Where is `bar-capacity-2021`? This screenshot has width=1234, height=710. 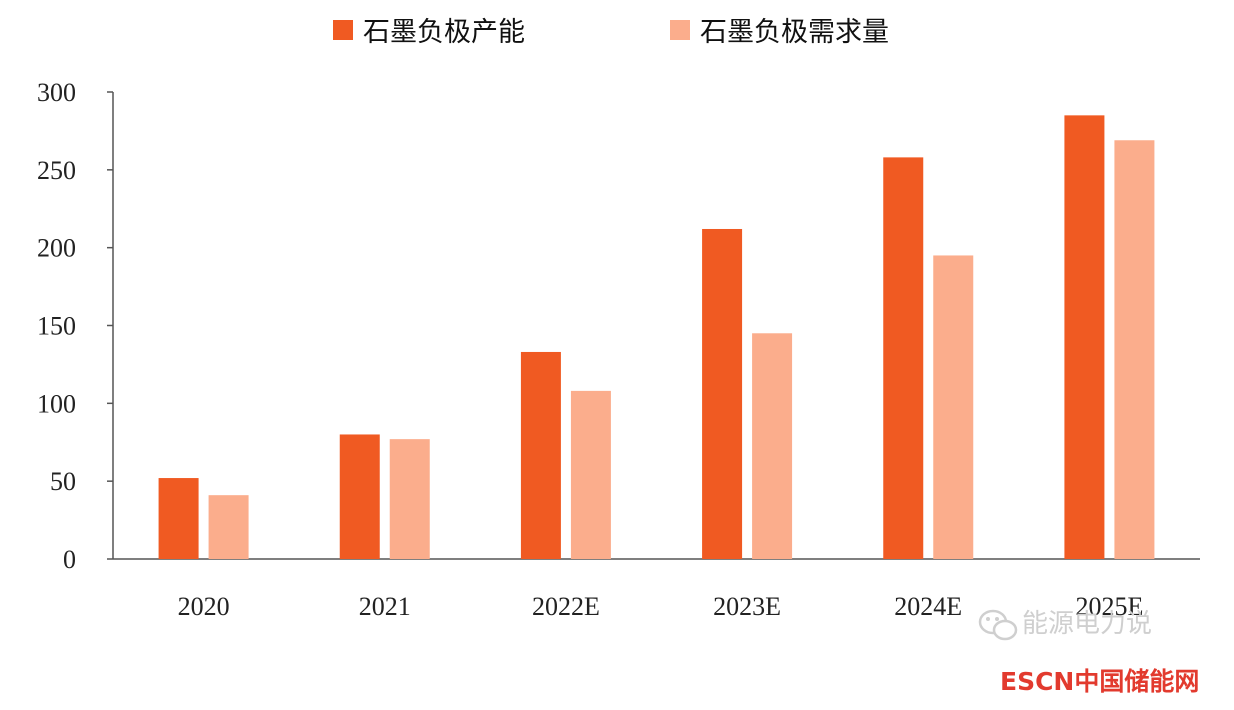 bar-capacity-2021 is located at coordinates (359, 496).